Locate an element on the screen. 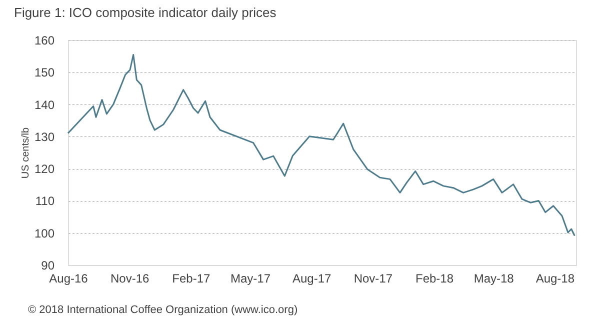 The height and width of the screenshot is (318, 604). y-tick-label: 110 is located at coordinates (45, 201).